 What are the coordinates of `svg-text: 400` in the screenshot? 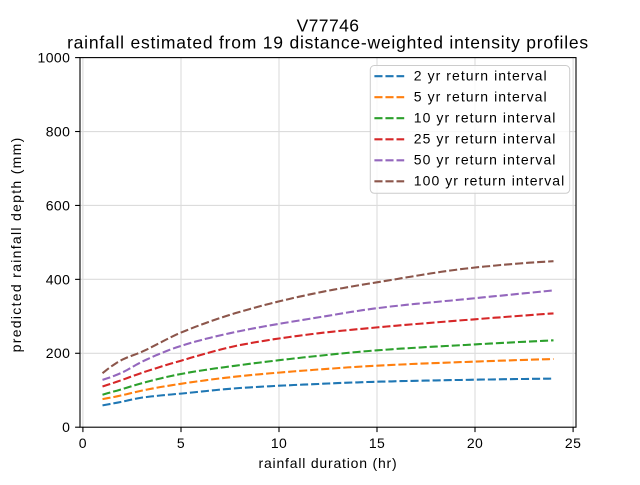 It's located at (58, 279).